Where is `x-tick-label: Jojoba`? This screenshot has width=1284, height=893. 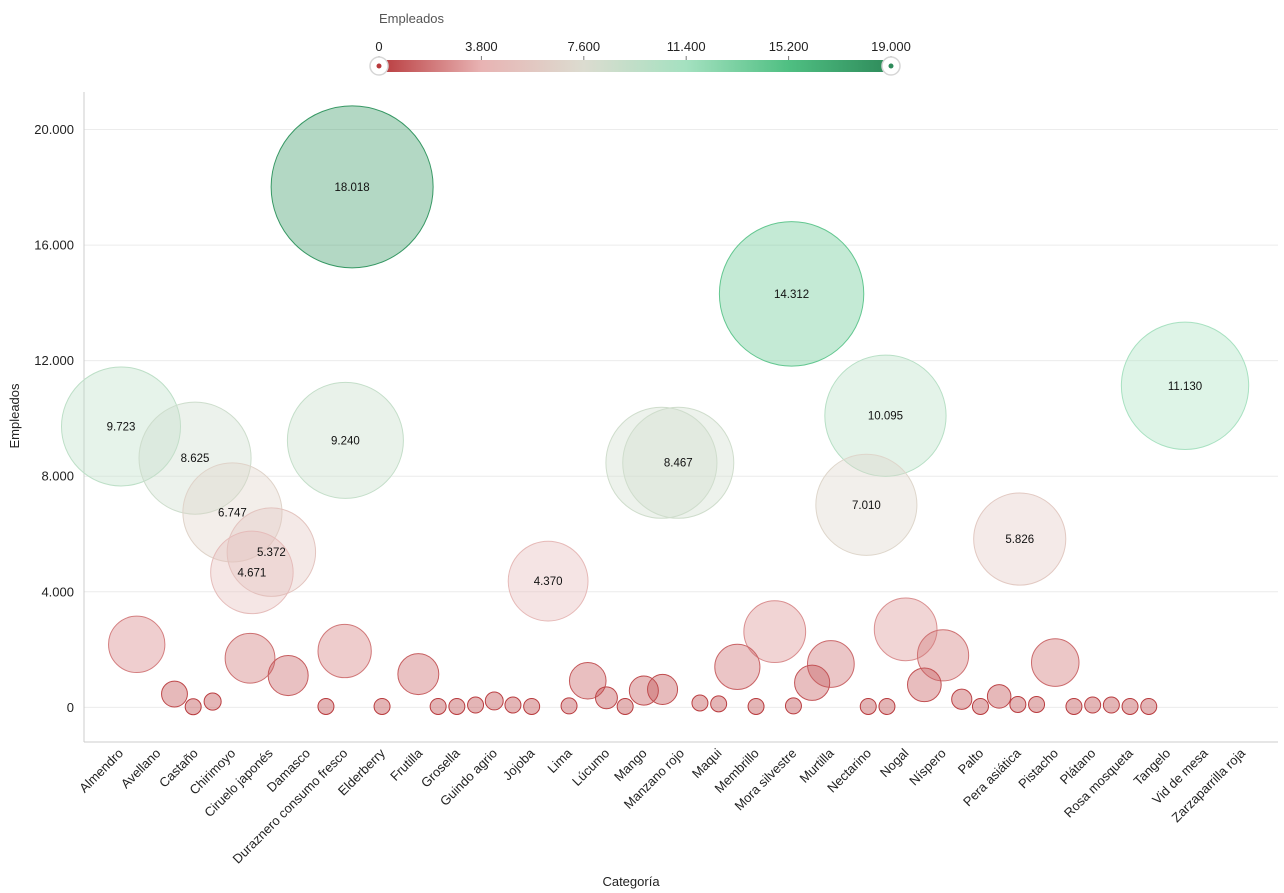
x-tick-label: Jojoba is located at coordinates (519, 764).